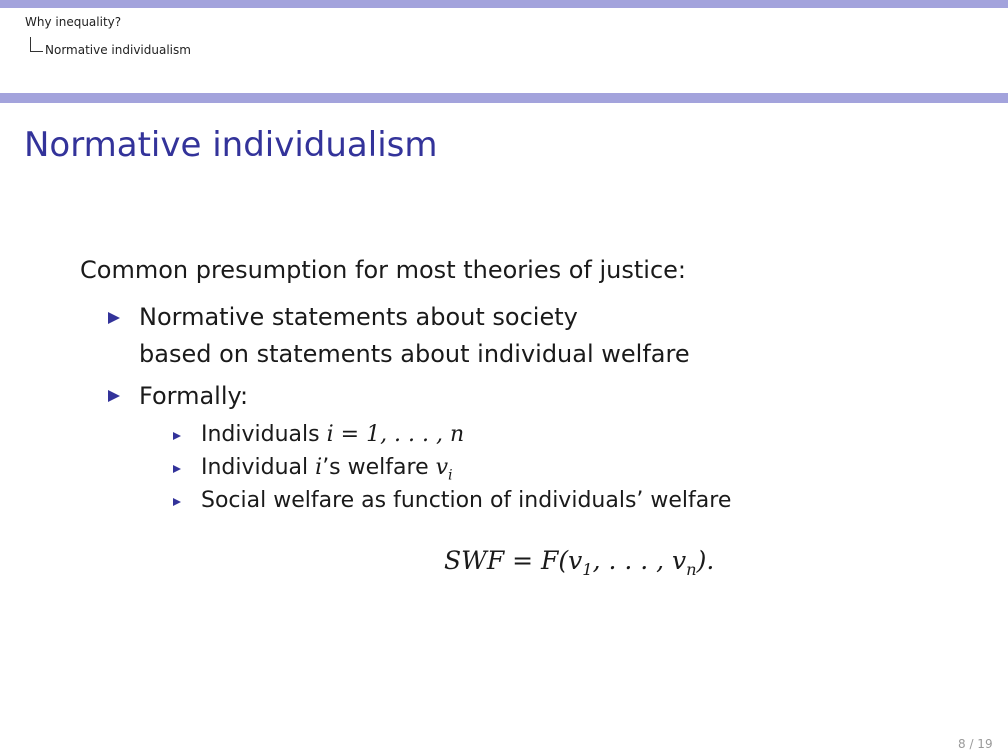  What do you see at coordinates (264, 434) in the screenshot?
I see `sub-bullet-item-1-text: Individuals` at bounding box center [264, 434].